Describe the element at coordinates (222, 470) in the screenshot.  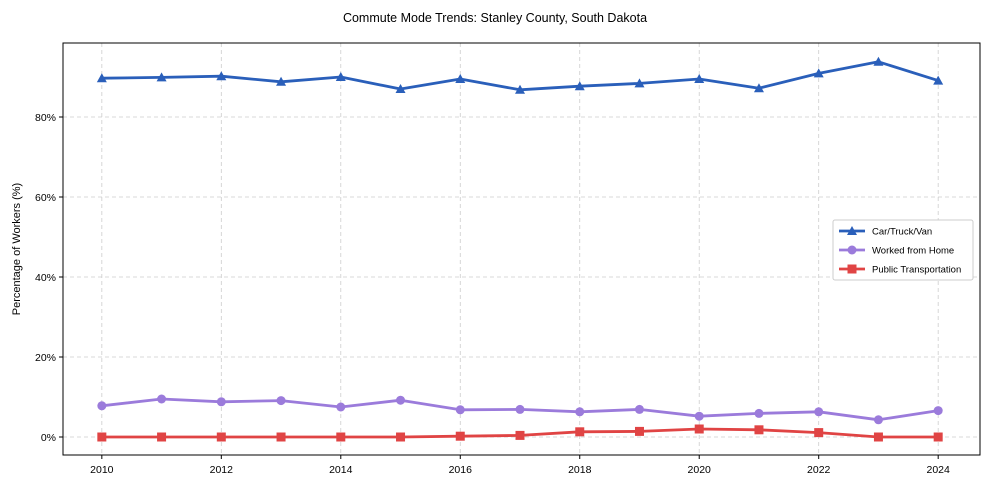
I see `x-tick-label: 2012` at that location.